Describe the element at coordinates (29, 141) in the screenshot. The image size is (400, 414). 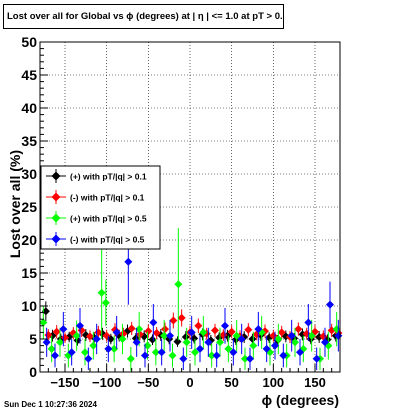
I see `y-tick-label: 35` at that location.